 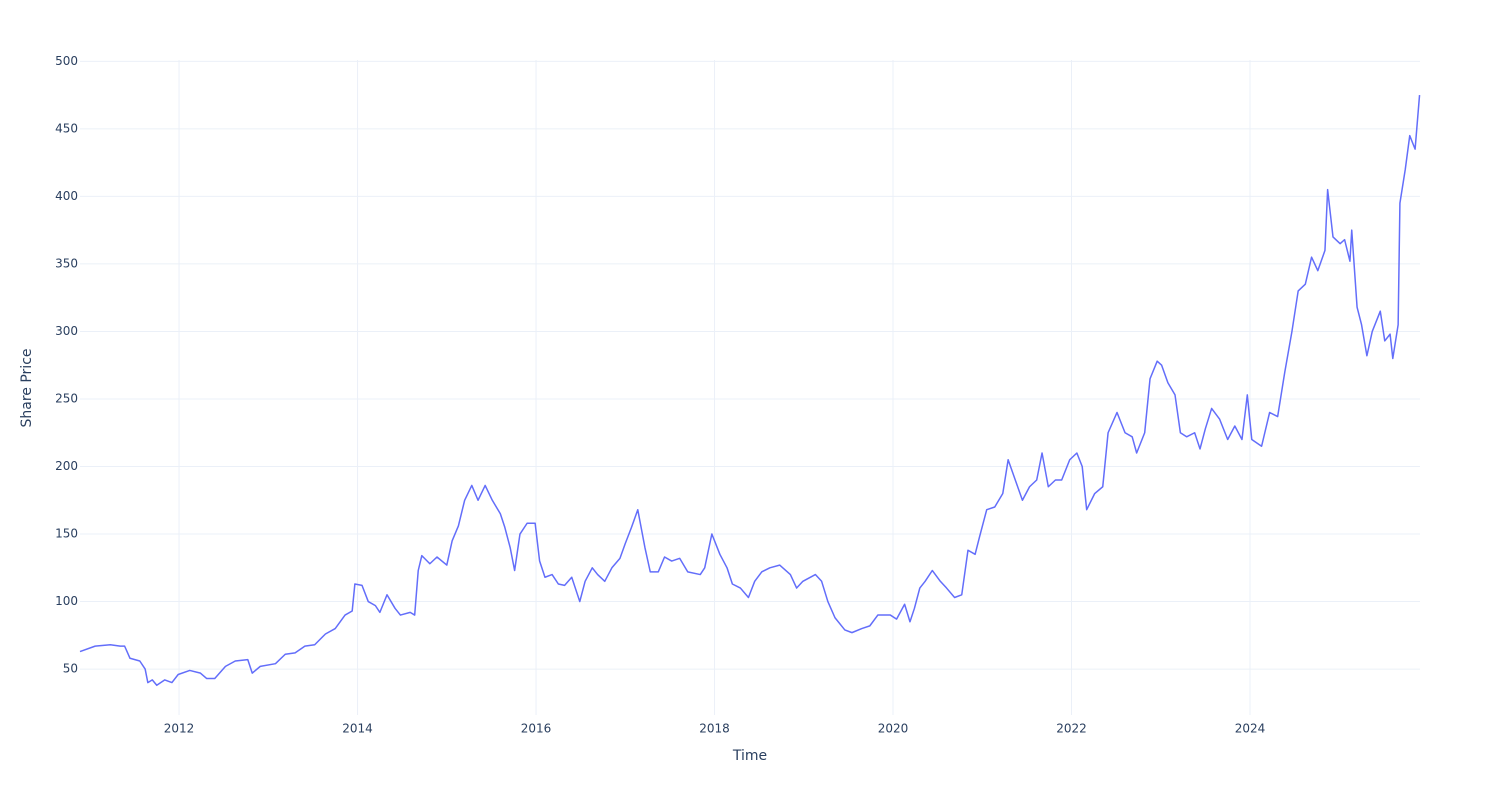 I want to click on y-tick-label: 100, so click(x=66, y=601).